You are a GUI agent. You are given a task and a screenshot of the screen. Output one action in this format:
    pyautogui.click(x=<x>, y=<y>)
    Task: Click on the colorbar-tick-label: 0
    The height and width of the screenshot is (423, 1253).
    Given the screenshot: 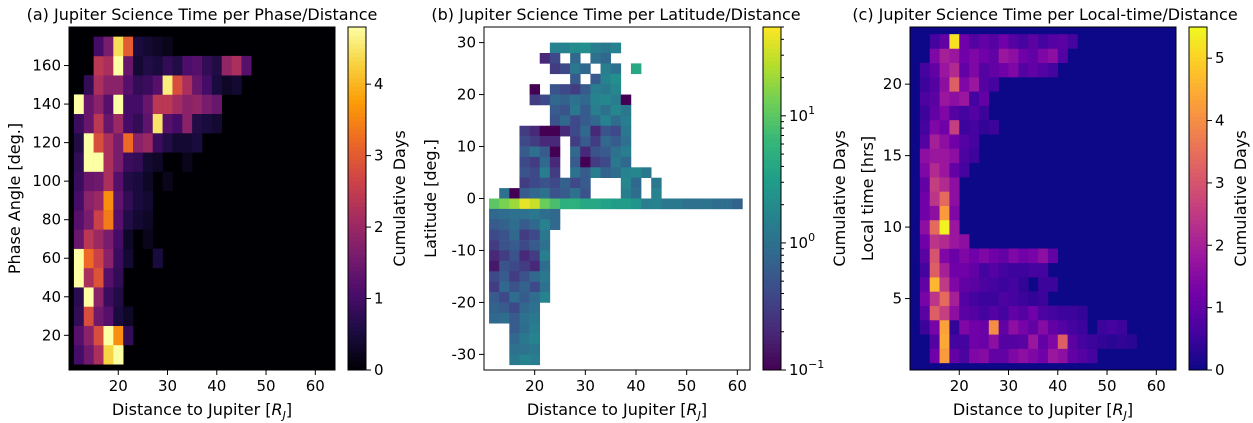 What is the action you would take?
    pyautogui.click(x=1220, y=370)
    